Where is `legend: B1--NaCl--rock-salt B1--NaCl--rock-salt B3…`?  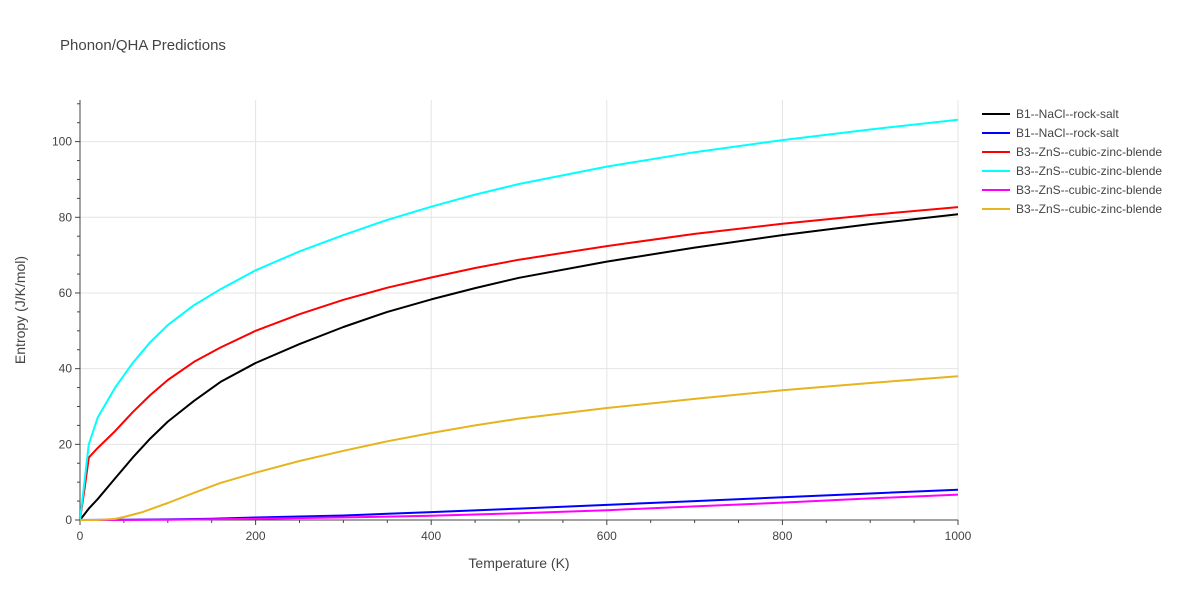
legend: B1--NaCl--rock-salt B1--NaCl--rock-salt B3… is located at coordinates (1072, 161).